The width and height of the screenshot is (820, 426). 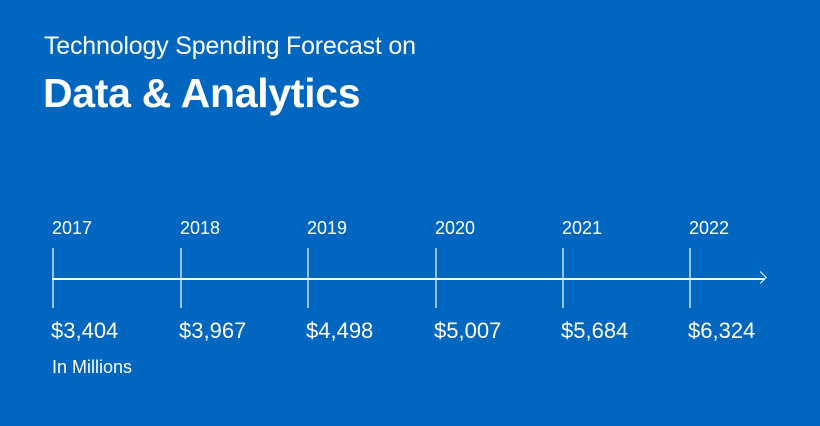 I want to click on year-label: 2022, so click(x=709, y=228).